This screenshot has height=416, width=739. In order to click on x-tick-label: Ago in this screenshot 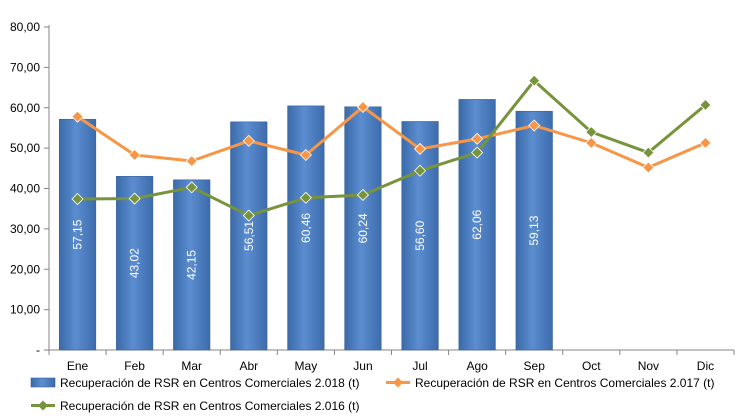, I will do `click(477, 366)`.